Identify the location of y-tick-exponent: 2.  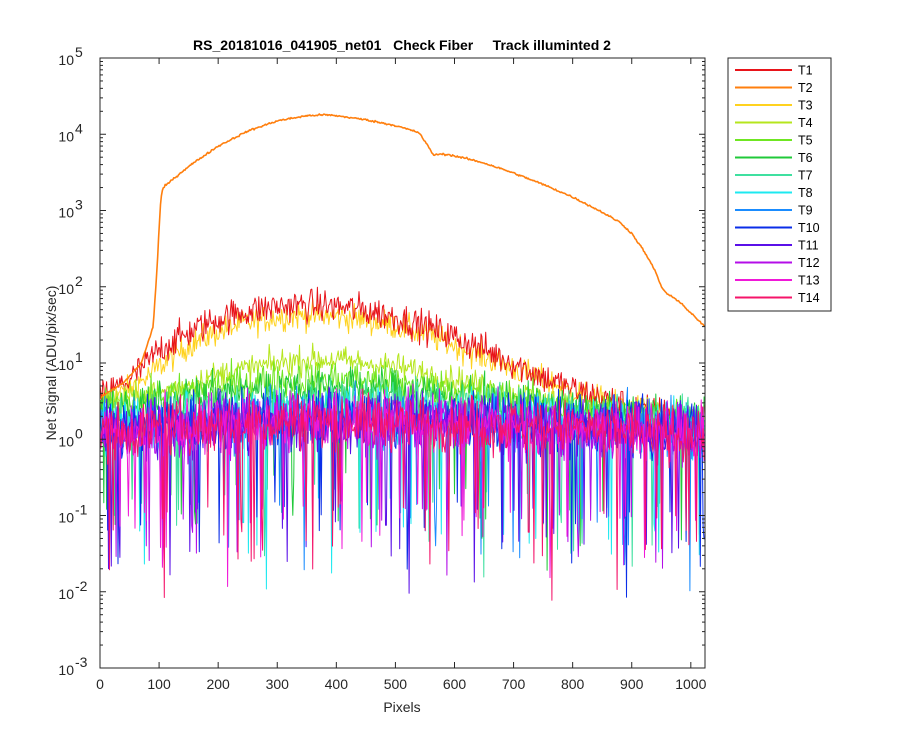
(79, 281).